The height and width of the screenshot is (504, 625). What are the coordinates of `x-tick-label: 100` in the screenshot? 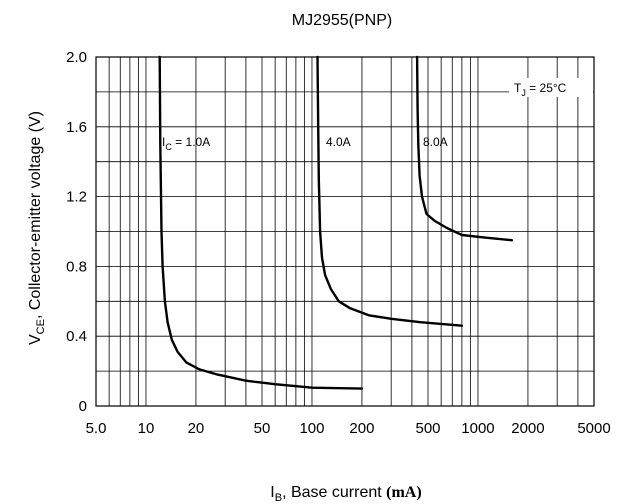 It's located at (311, 428).